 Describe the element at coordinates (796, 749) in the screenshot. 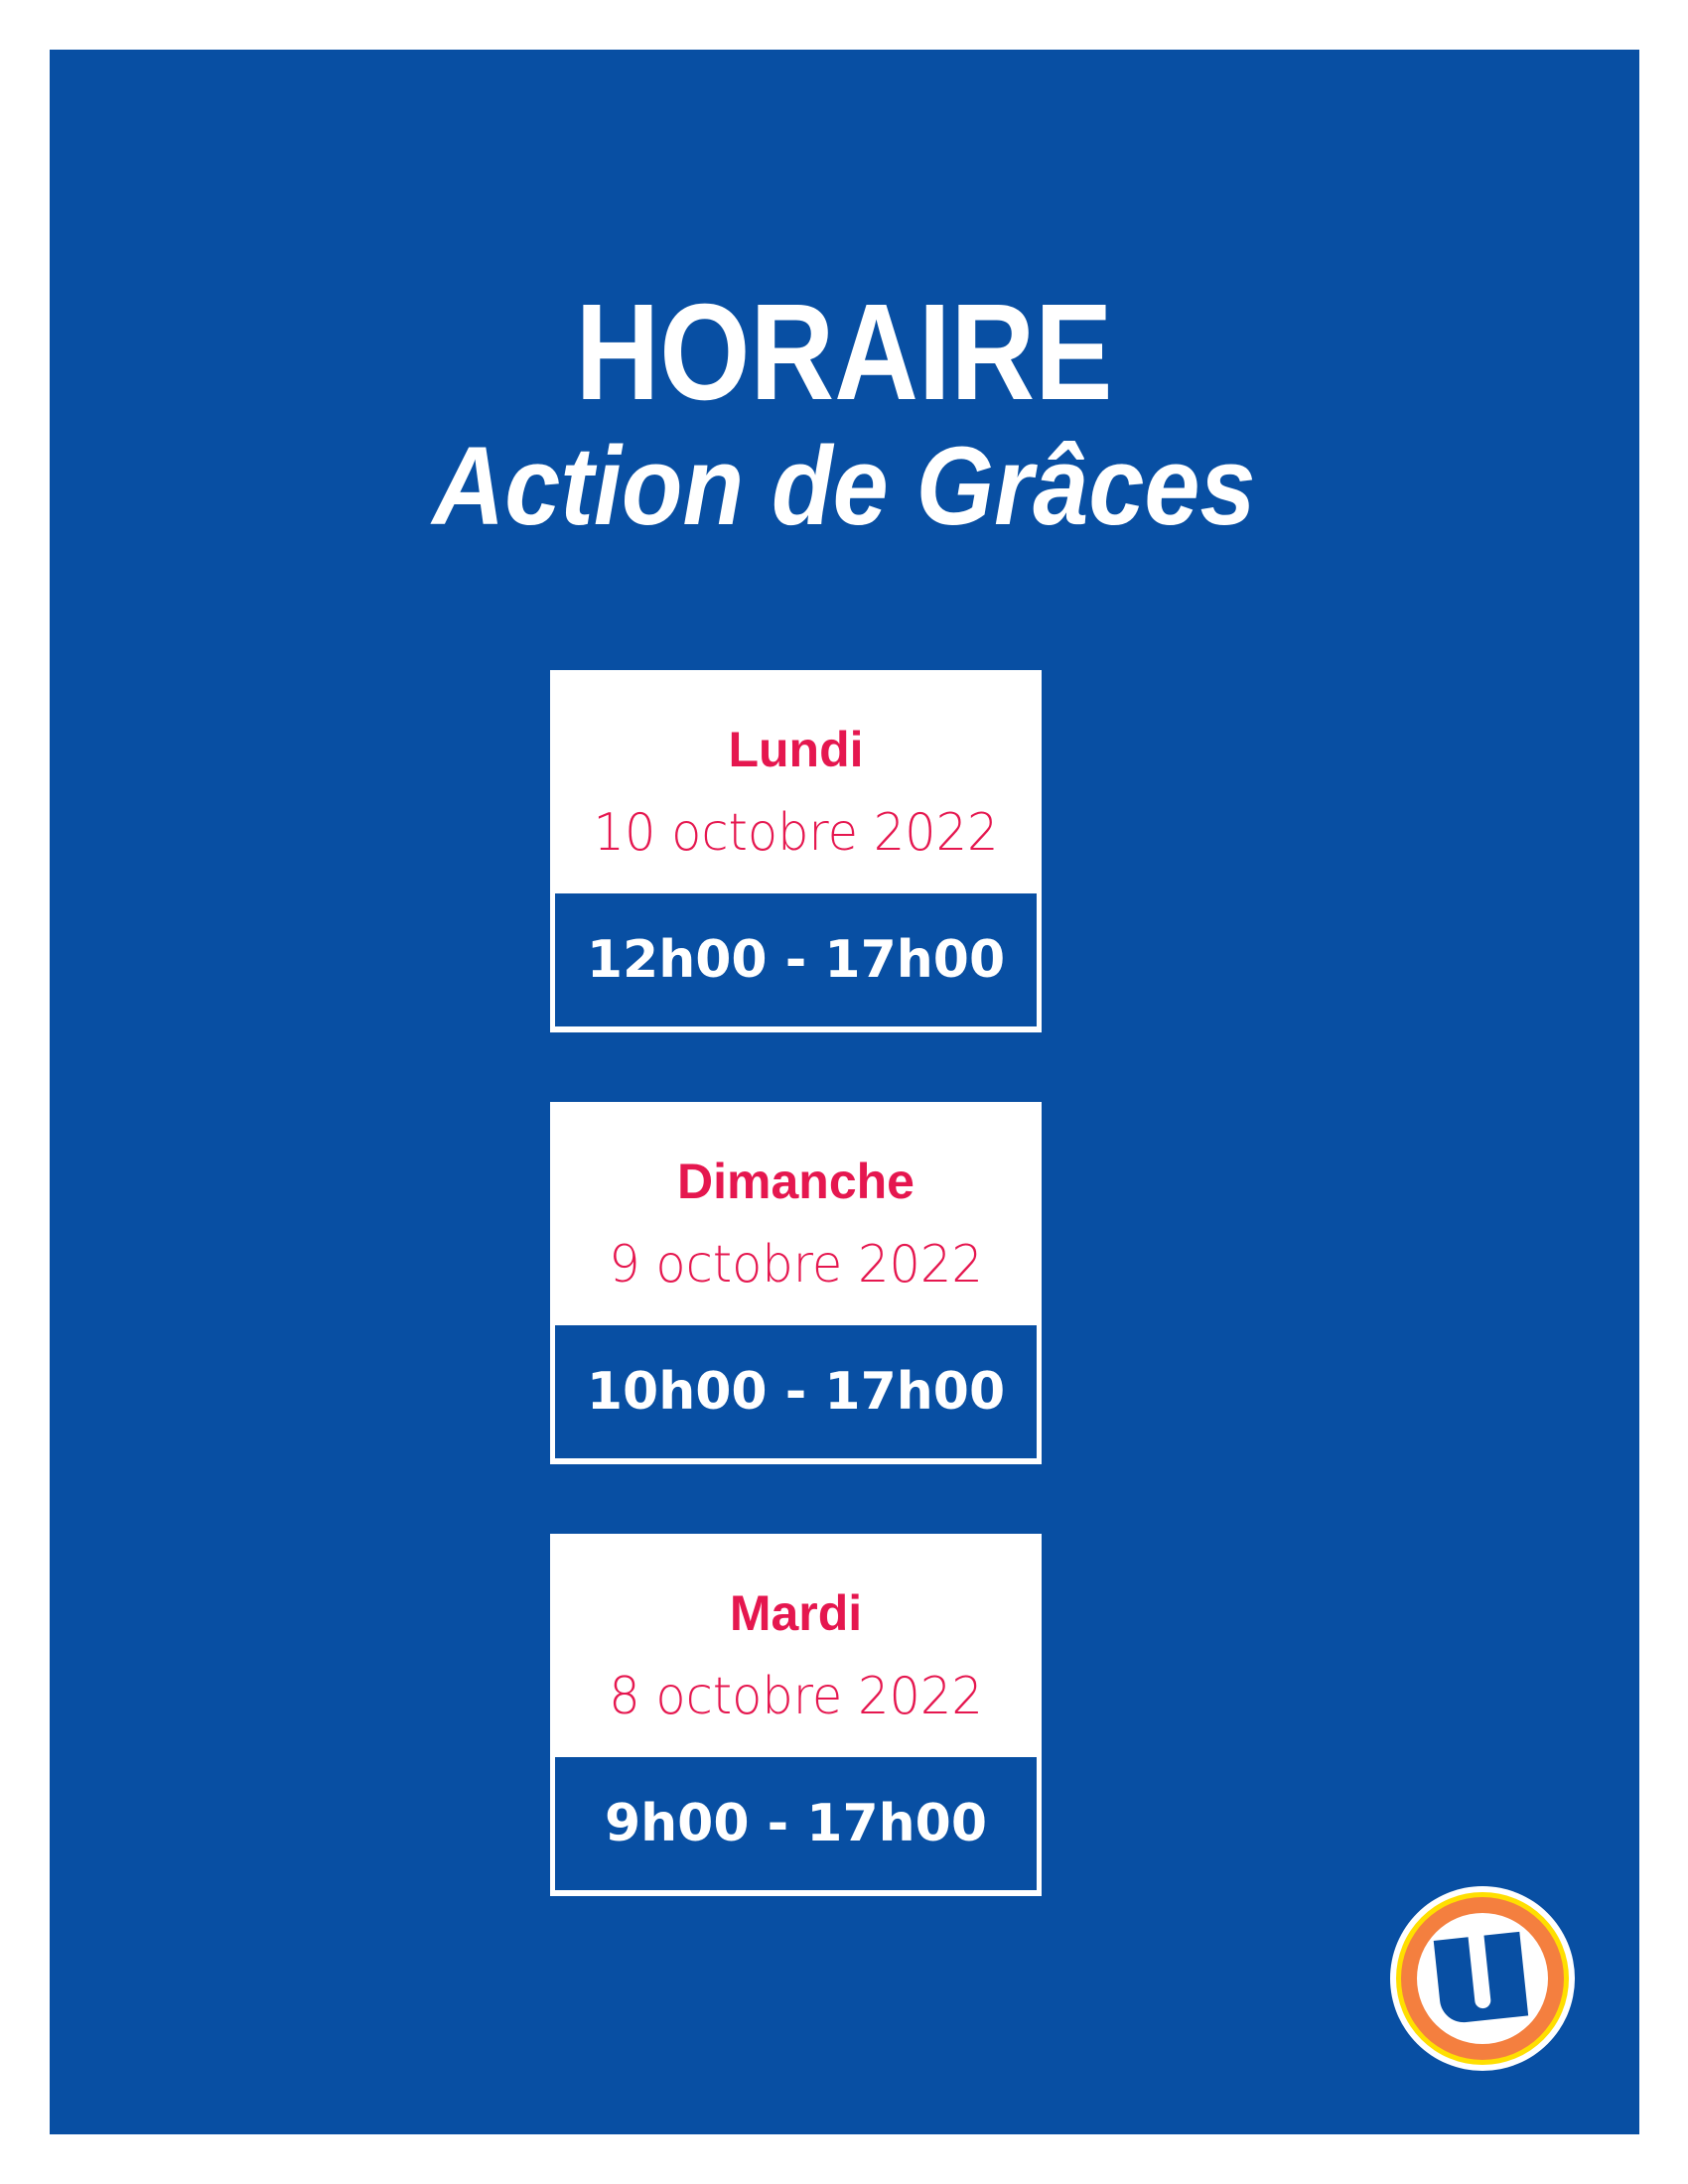

I see `day-label: Lundi` at that location.